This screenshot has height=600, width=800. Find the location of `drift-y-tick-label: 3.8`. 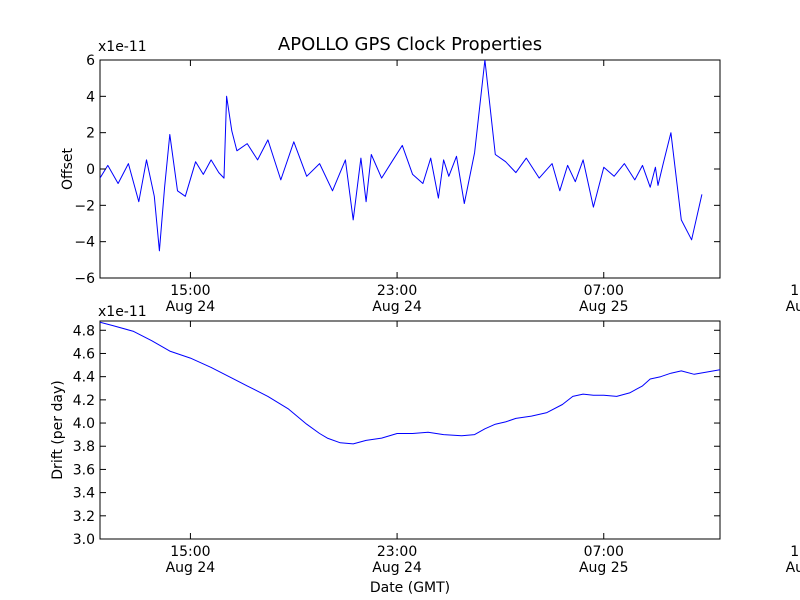

drift-y-tick-label: 3.8 is located at coordinates (84, 447).